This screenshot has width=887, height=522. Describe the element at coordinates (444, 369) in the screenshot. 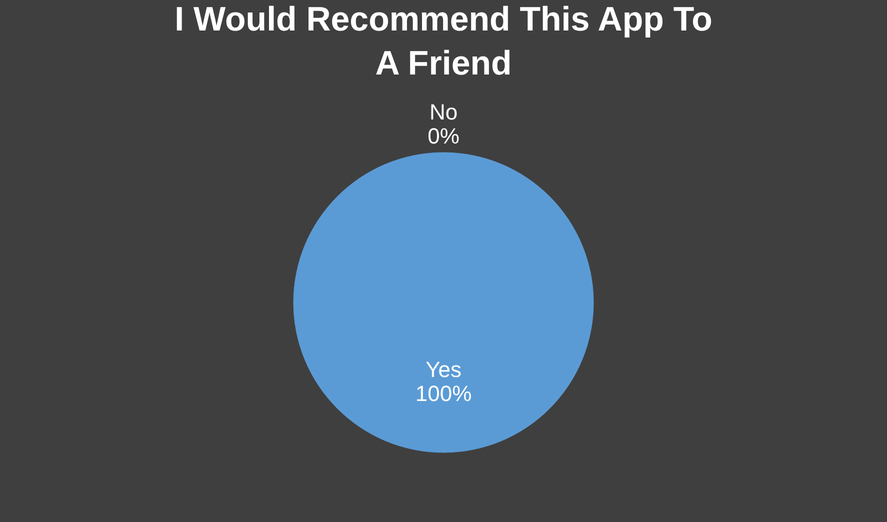

I see `slice-label: Yes` at that location.